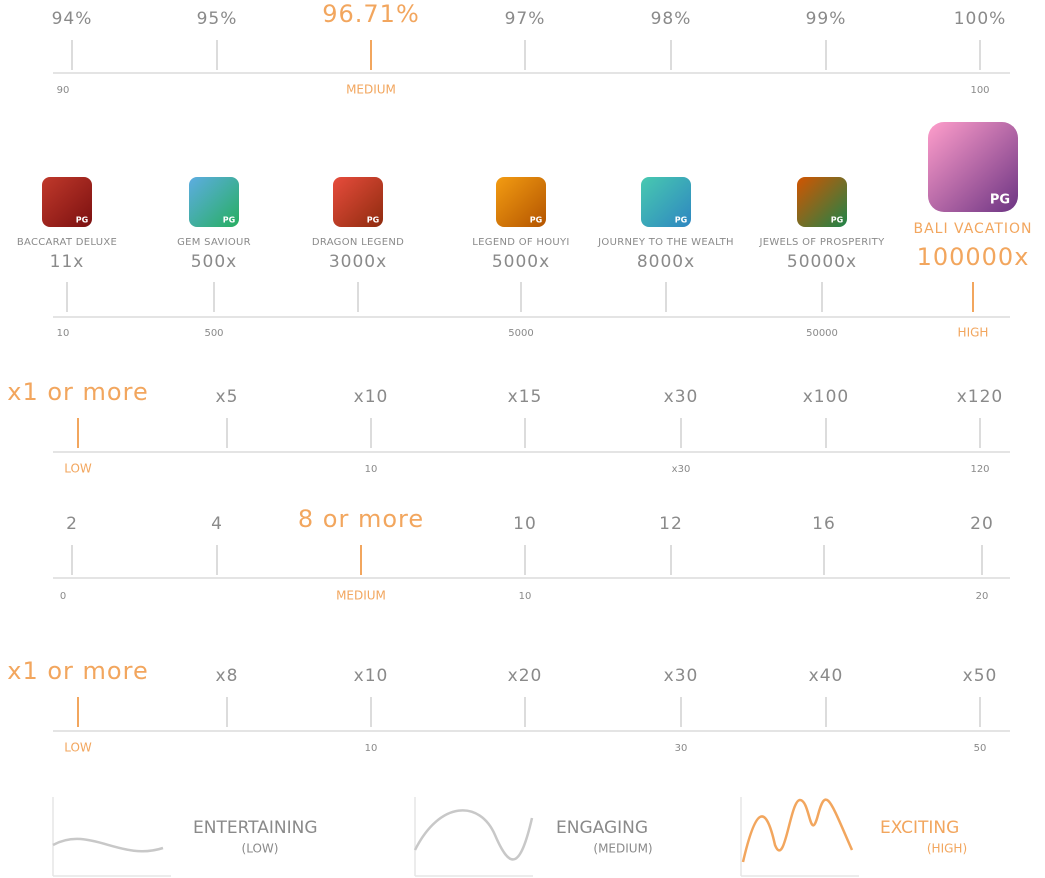 Image resolution: width=1045 pixels, height=878 pixels. What do you see at coordinates (63, 596) in the screenshot?
I see `scale-bottom-label: 0` at bounding box center [63, 596].